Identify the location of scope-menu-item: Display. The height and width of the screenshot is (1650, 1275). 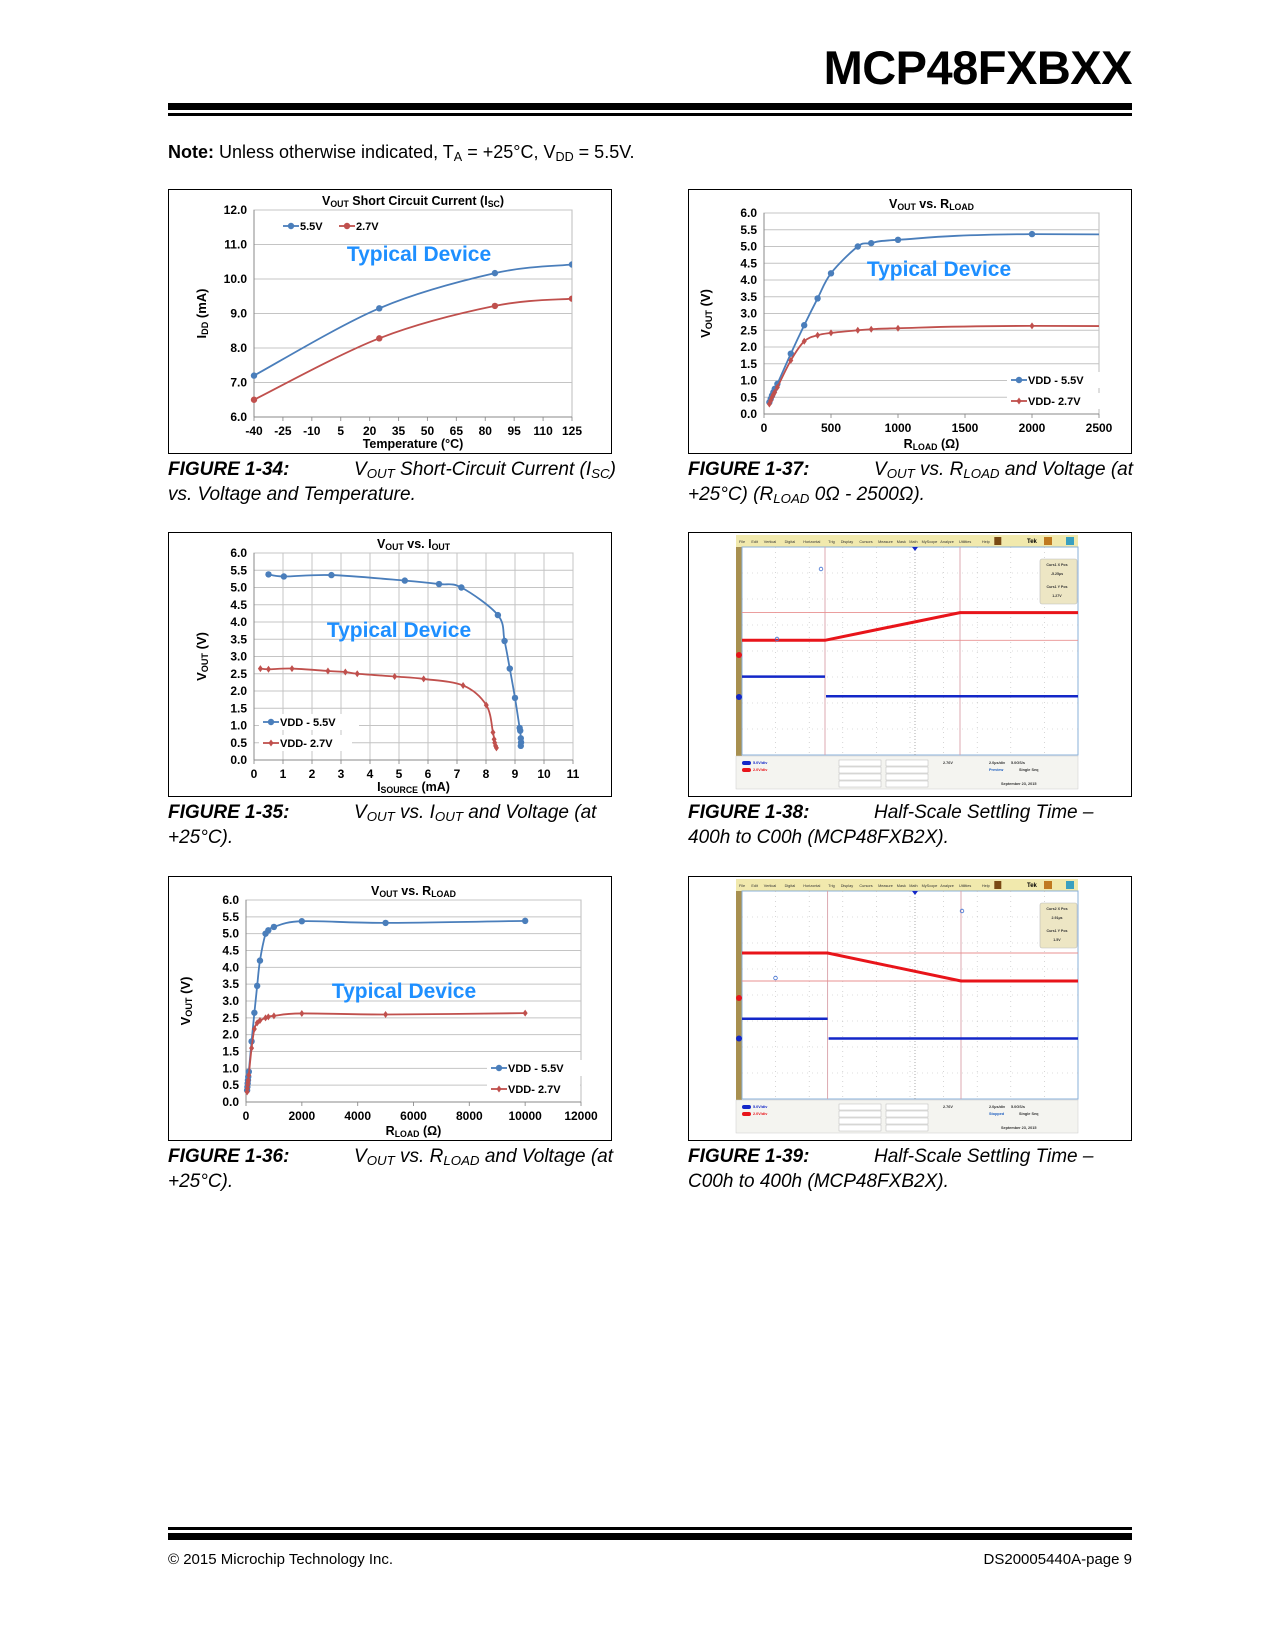
(847, 542).